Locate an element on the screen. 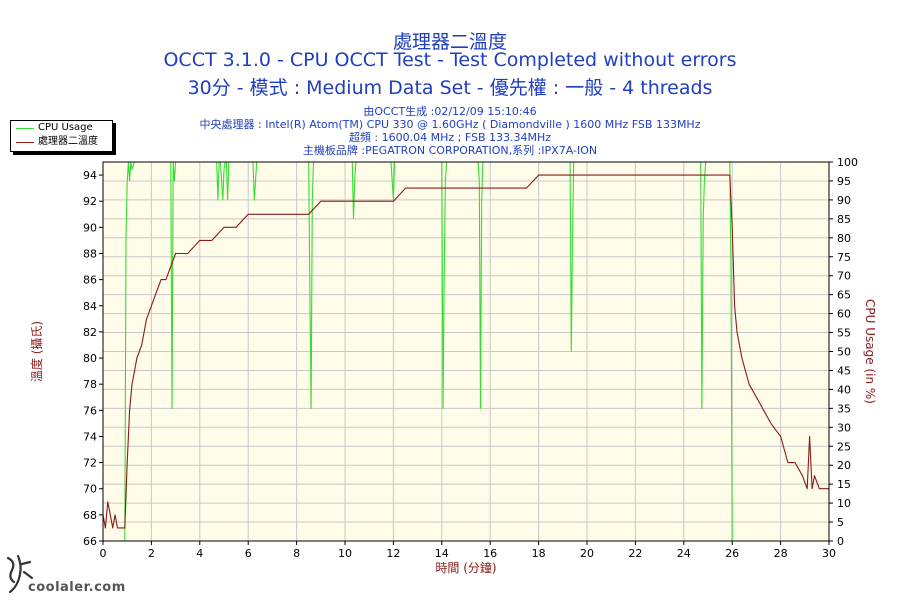 The image size is (900, 600). legend-label-cpu-usage: CPU Usage is located at coordinates (65, 127).